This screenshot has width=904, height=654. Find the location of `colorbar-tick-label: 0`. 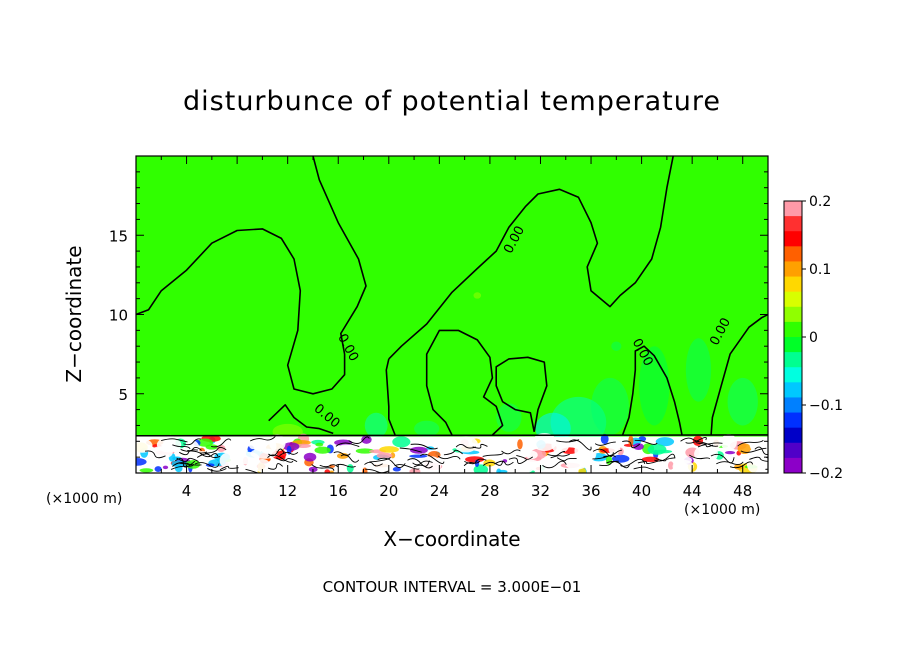

colorbar-tick-label: 0 is located at coordinates (813, 338).